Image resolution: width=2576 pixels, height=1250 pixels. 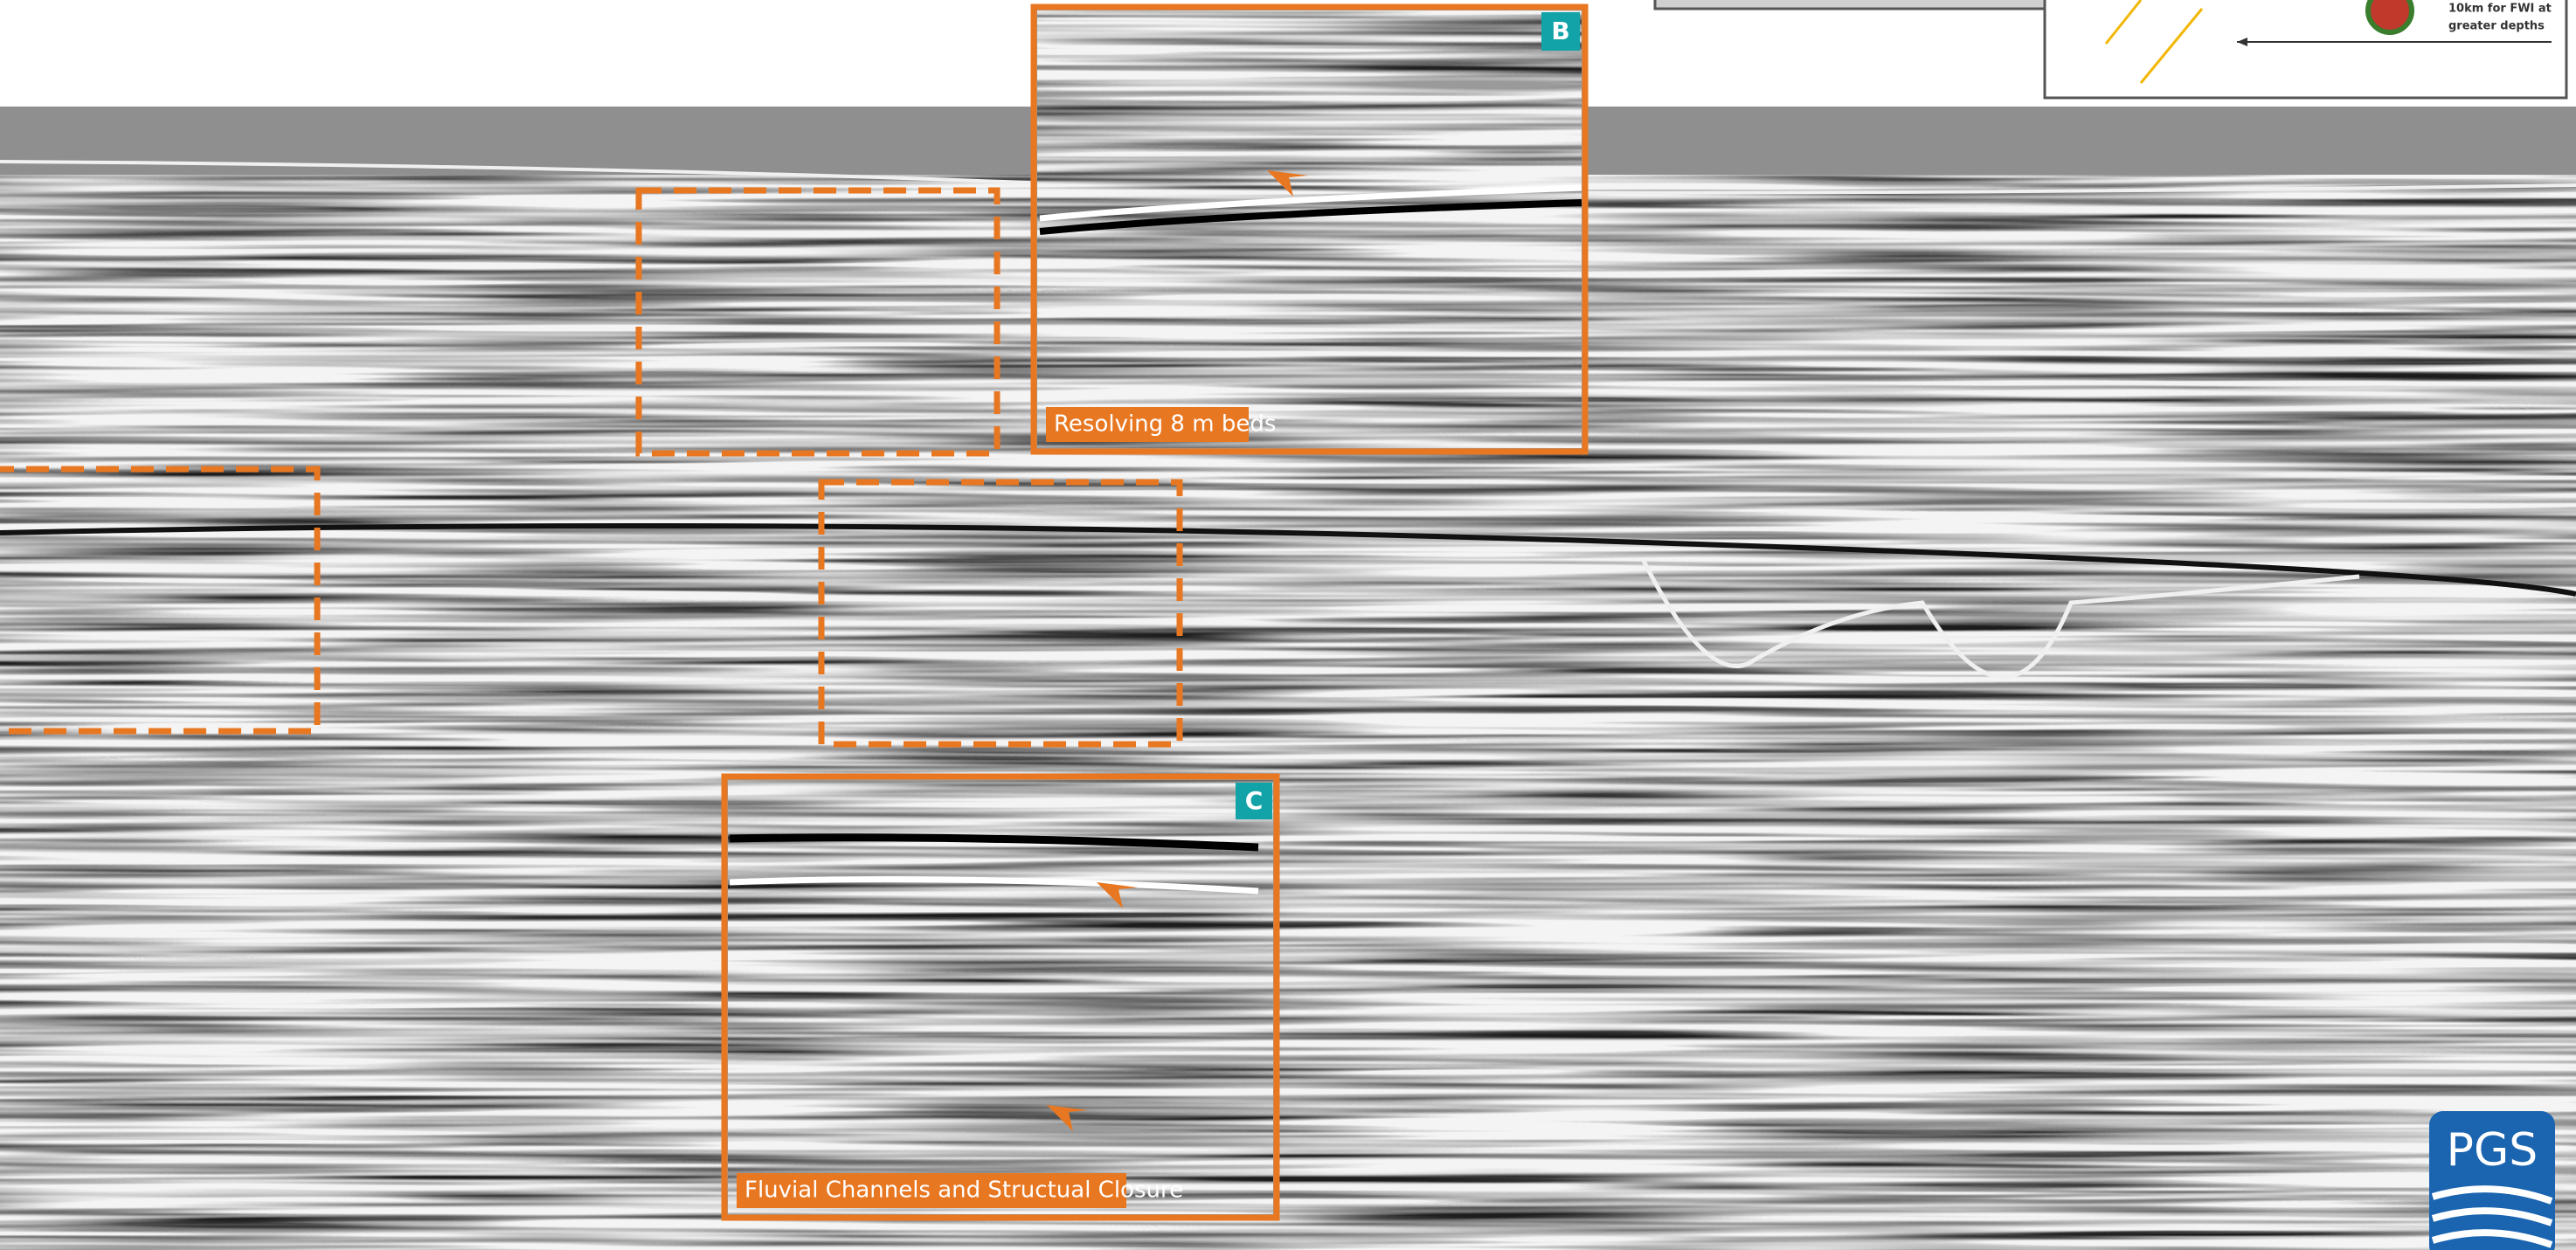 I want to click on inset-c: C Fluvial Channels and Structual Closure, so click(x=1000, y=997).